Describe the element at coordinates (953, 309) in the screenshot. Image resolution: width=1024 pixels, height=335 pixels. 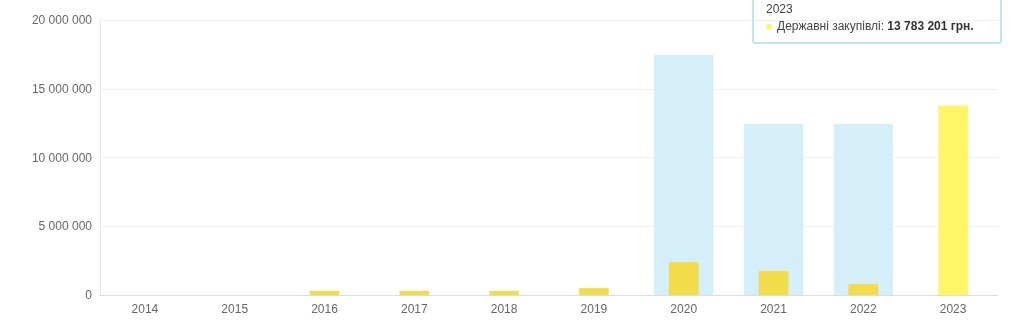
I see `x-tick-label: 2023` at that location.